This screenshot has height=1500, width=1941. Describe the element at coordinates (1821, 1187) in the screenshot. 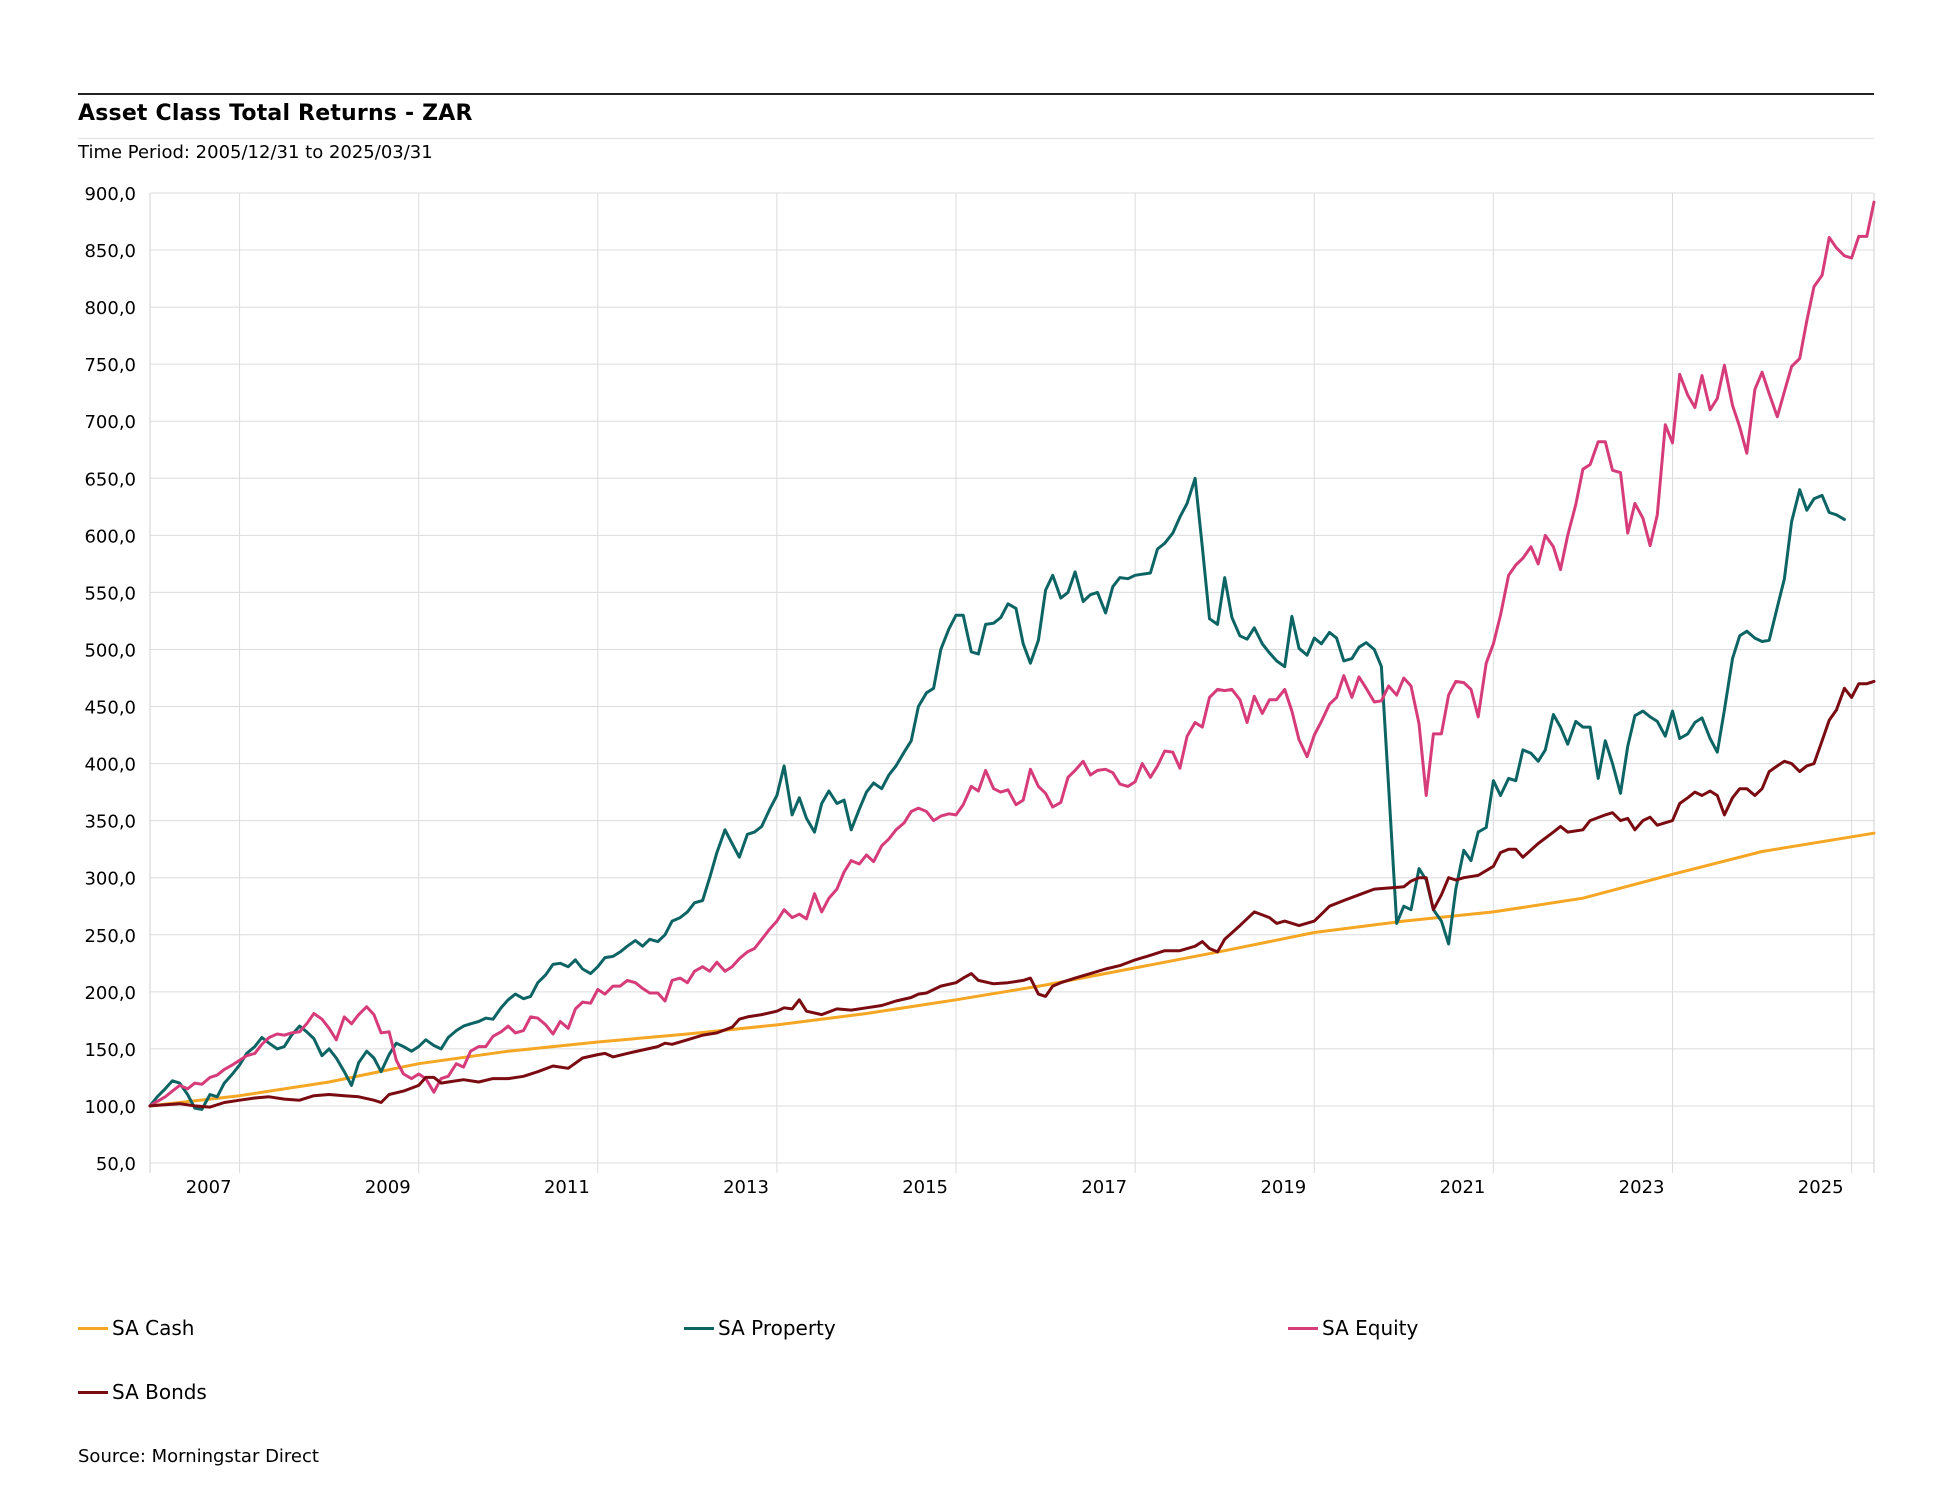

I see `x-tick-label: 2025` at that location.